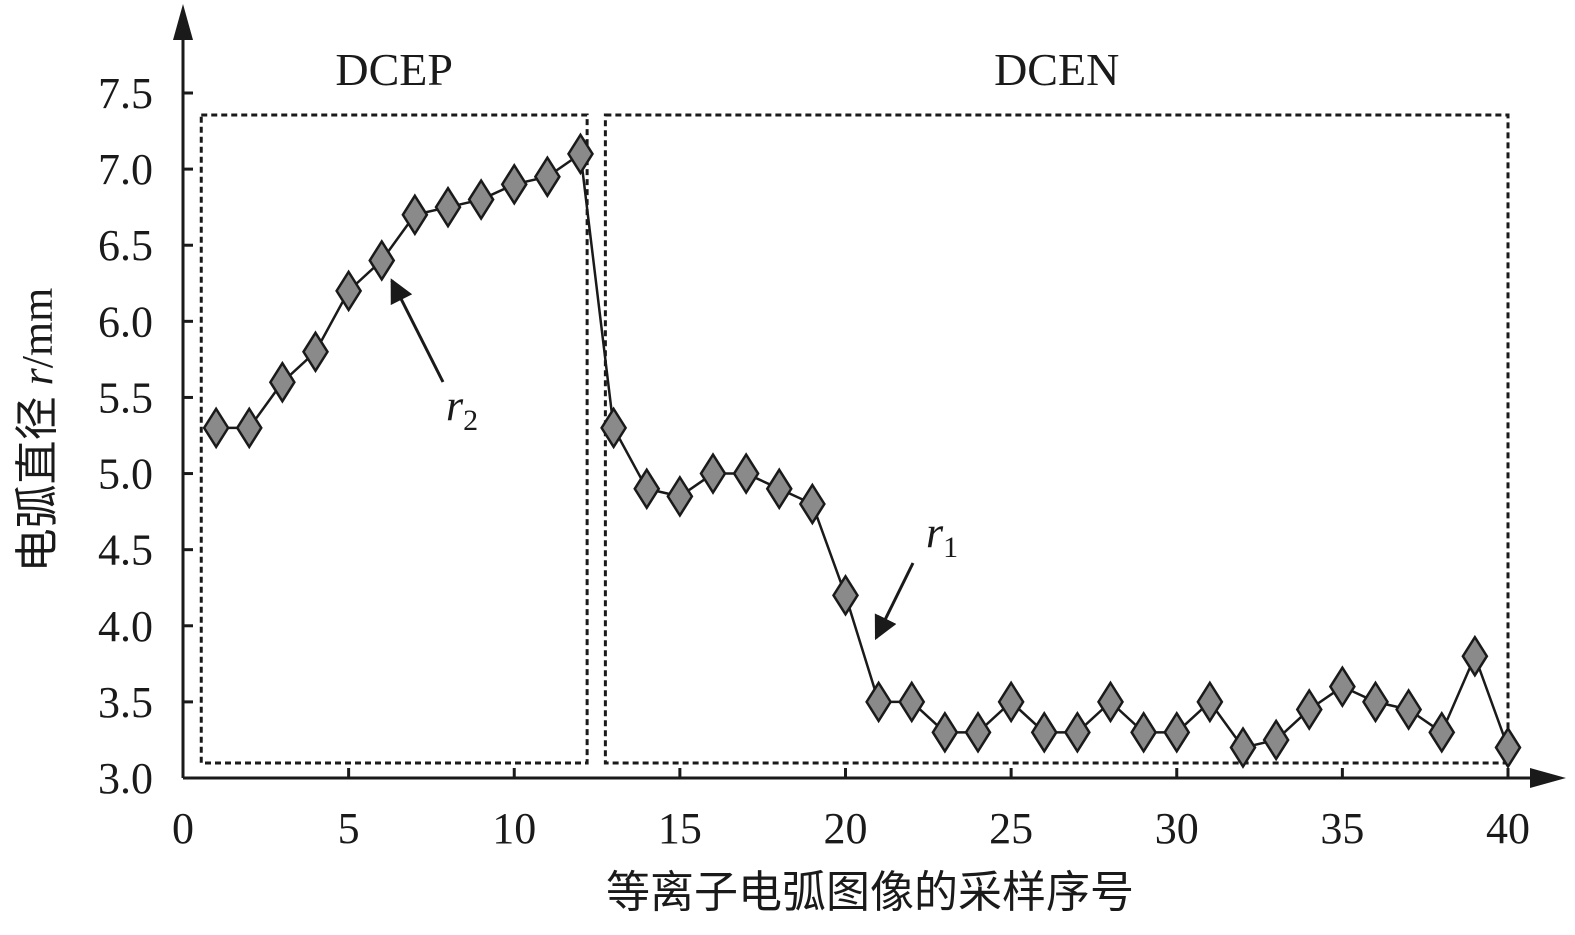  I want to click on y-axis-title-prefix: 电弧直径, so click(37, 478).